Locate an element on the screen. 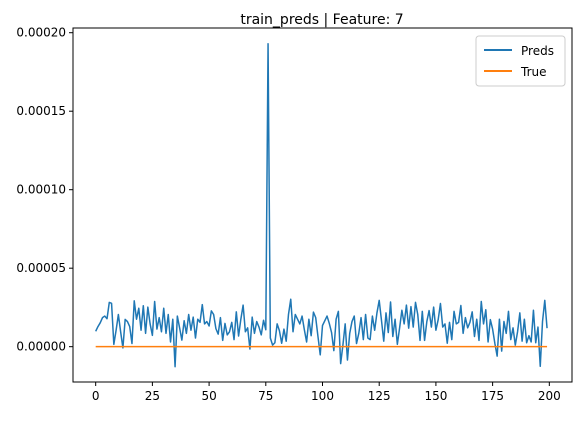 This screenshot has width=582, height=439. x-tick-label: 150 is located at coordinates (435, 396).